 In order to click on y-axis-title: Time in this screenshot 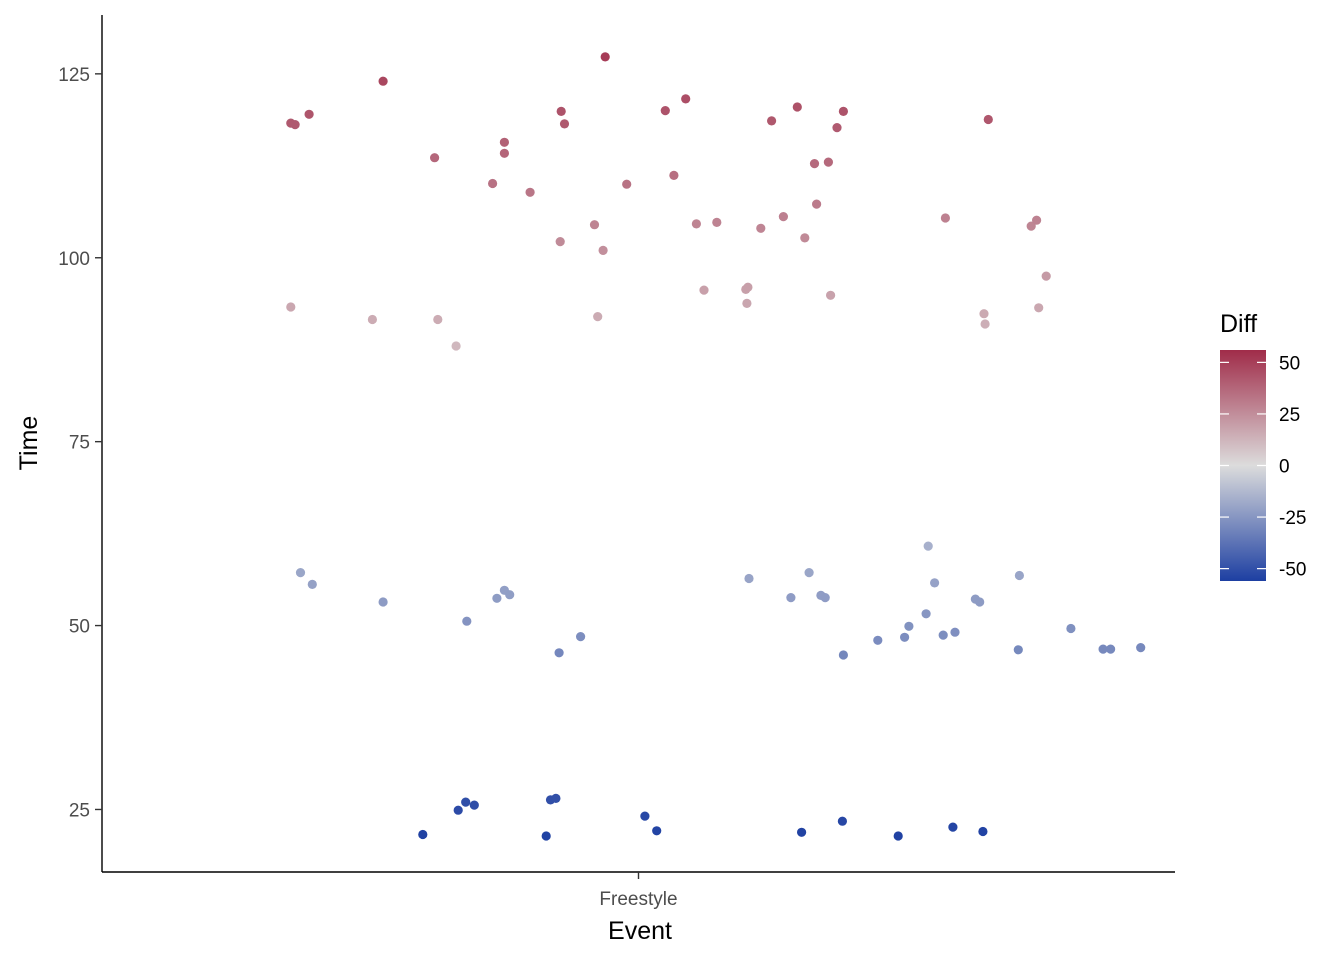, I will do `click(29, 443)`.